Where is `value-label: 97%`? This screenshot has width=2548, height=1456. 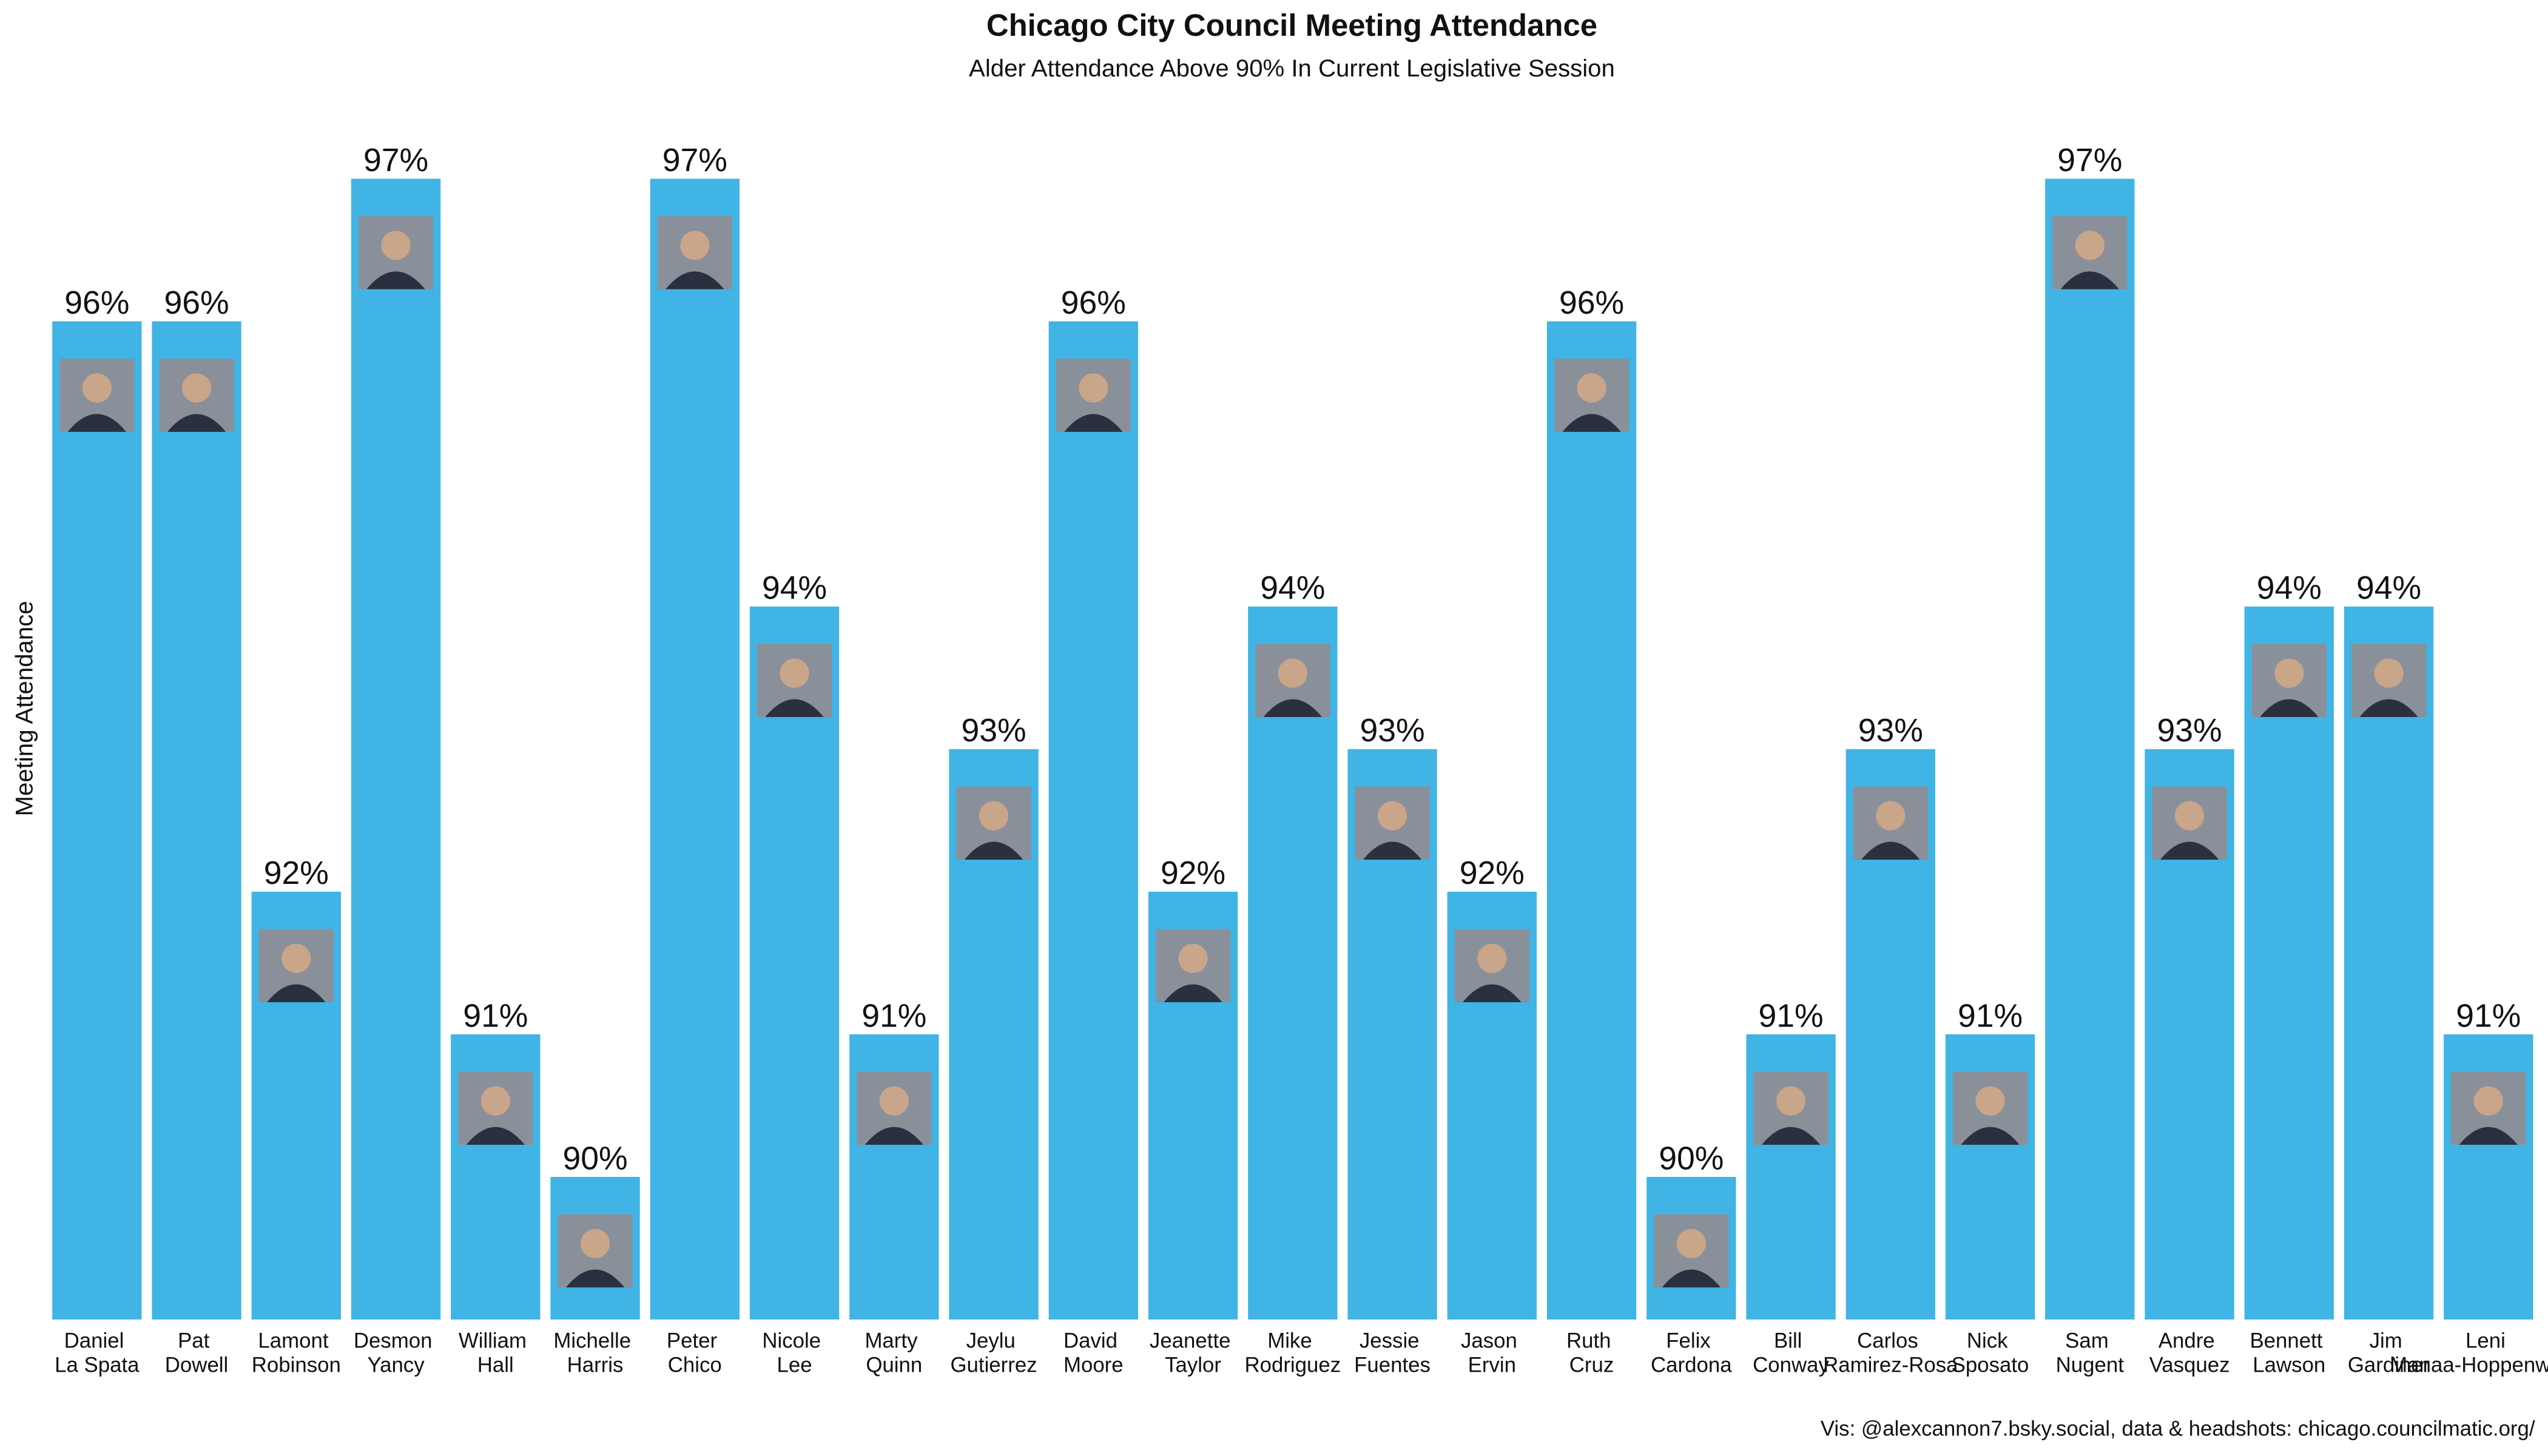 value-label: 97% is located at coordinates (2089, 160).